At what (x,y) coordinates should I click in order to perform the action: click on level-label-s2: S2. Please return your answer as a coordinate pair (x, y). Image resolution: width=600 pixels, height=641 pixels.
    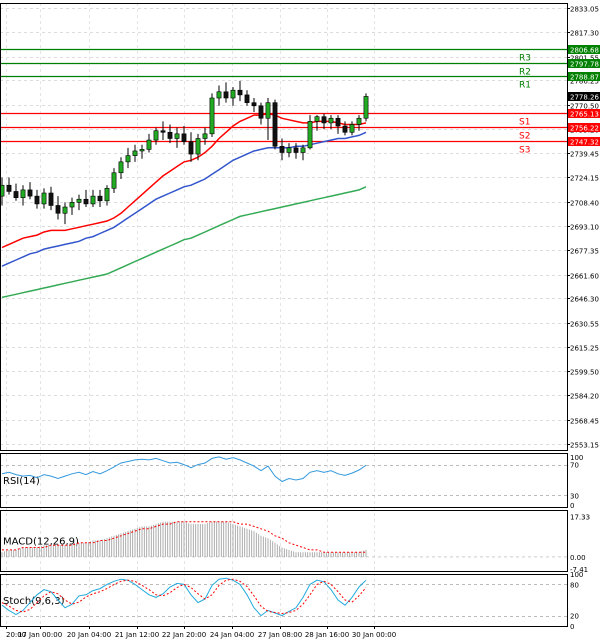
    Looking at the image, I should click on (524, 137).